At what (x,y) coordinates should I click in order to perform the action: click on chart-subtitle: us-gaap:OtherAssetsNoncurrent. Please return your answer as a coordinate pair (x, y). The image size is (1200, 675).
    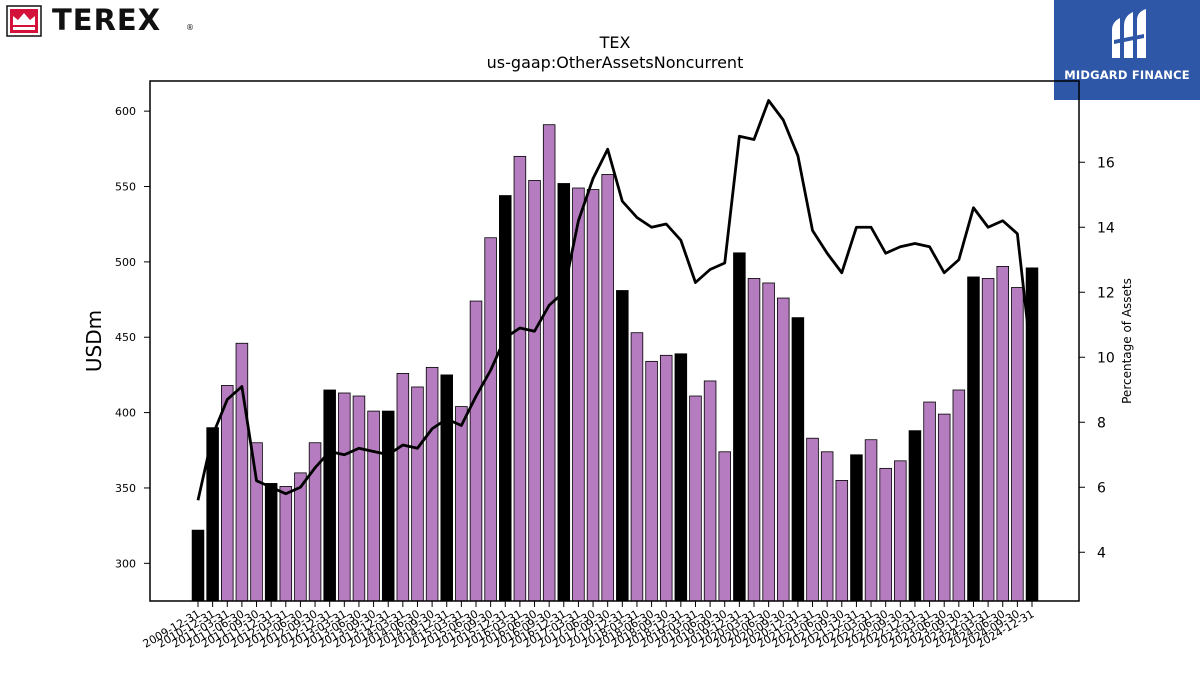
    Looking at the image, I should click on (615, 62).